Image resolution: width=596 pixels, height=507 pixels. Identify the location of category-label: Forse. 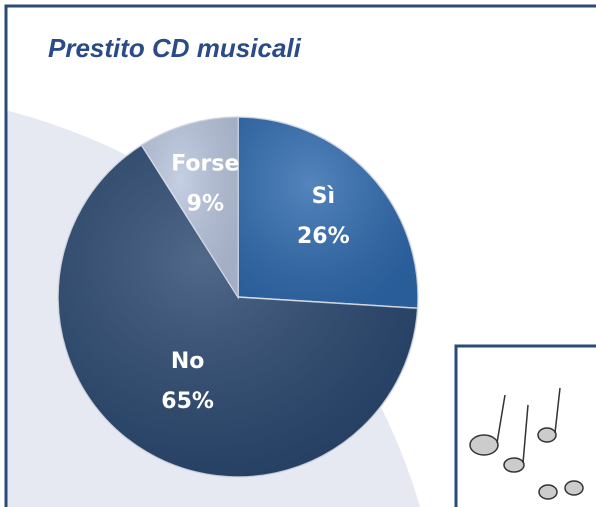
(205, 164).